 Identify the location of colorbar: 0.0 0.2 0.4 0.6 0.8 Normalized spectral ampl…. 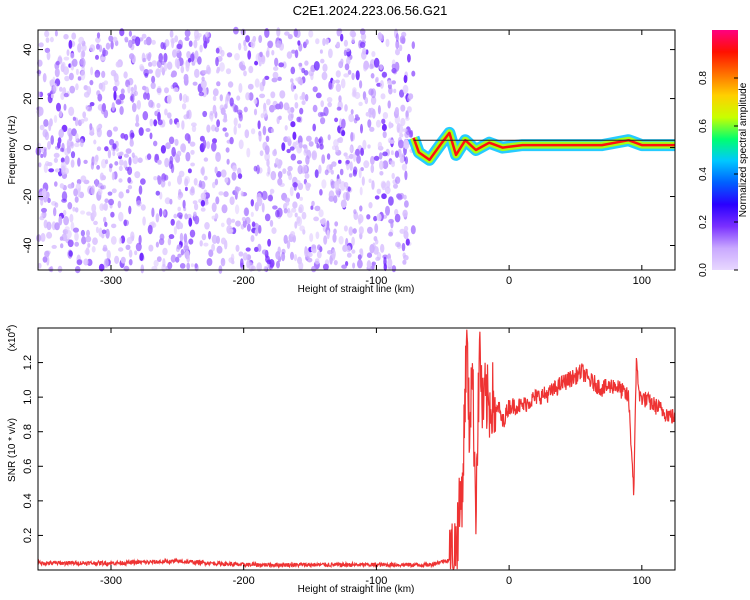
(723, 153).